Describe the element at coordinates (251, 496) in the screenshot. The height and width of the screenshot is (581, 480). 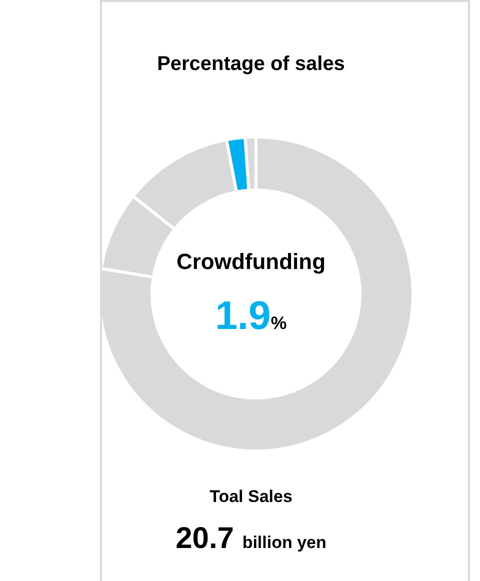
I see `text: Toal Sales` at that location.